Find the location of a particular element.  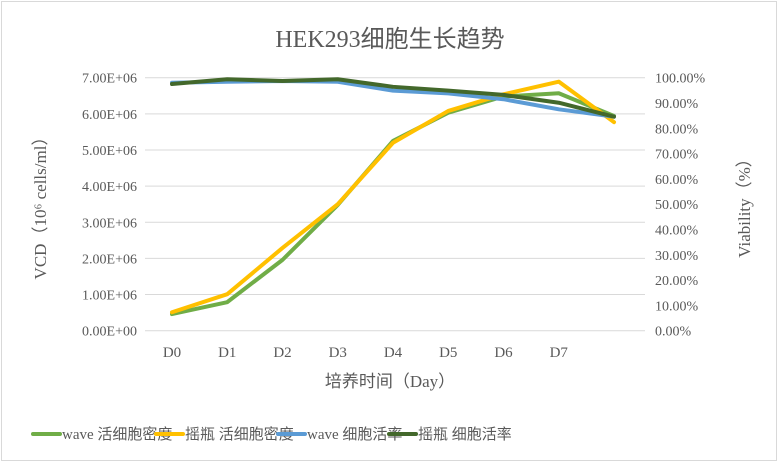

legend-label: 摇瓶 活细胞密度 is located at coordinates (239, 434).